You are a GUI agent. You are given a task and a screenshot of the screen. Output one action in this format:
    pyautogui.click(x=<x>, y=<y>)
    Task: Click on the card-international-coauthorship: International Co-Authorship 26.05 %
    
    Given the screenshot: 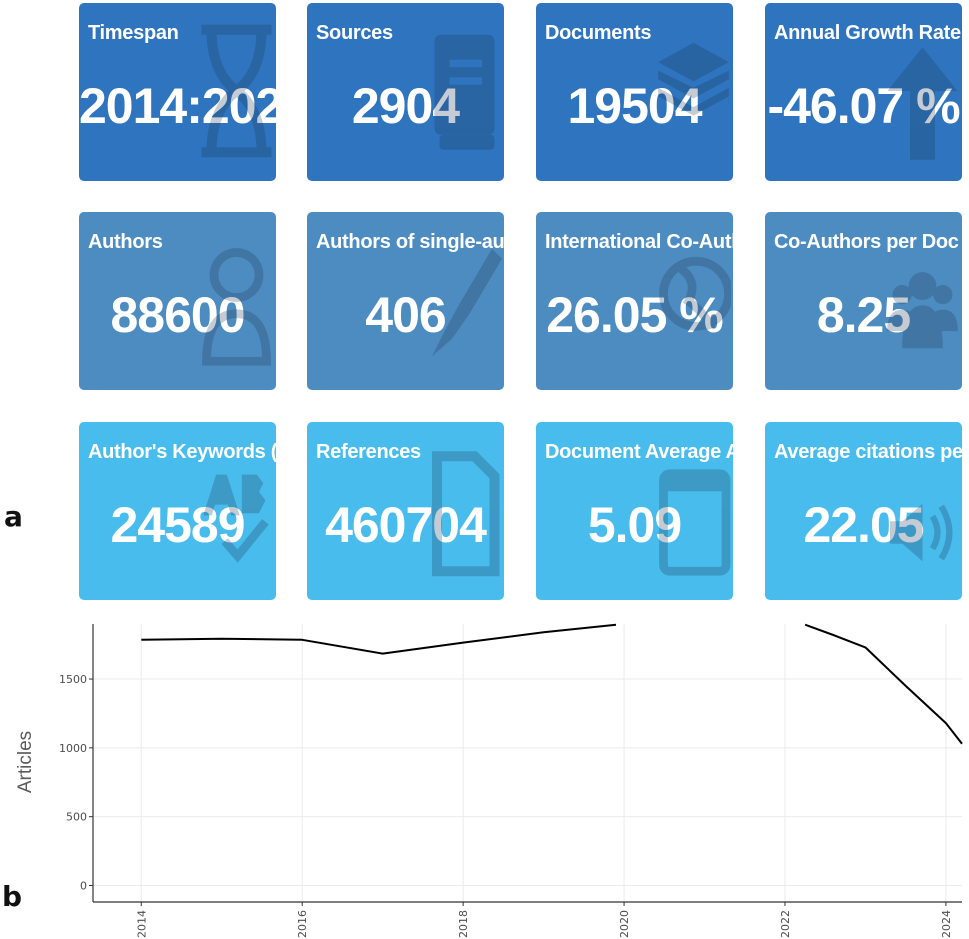 What is the action you would take?
    pyautogui.click(x=634, y=301)
    